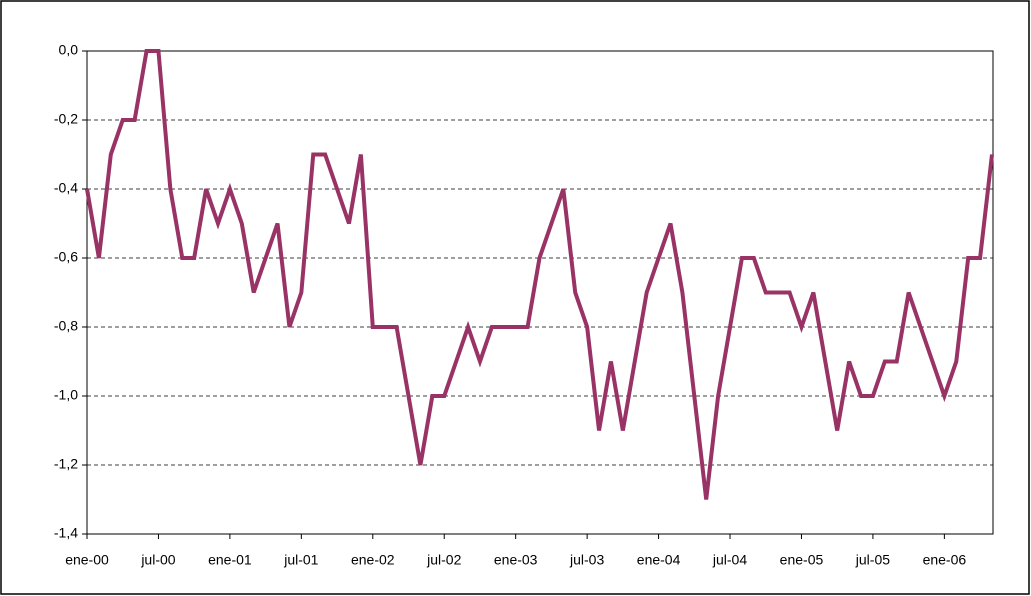 This screenshot has height=596, width=1031. What do you see at coordinates (516, 560) in the screenshot?
I see `x-tick-label: ene-03` at bounding box center [516, 560].